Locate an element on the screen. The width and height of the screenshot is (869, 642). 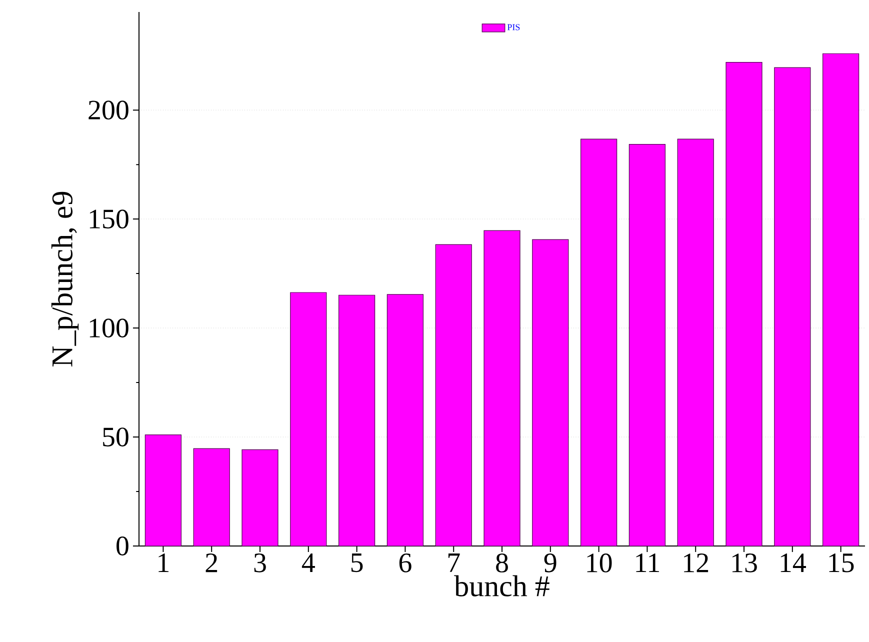
x-tick-label: 11 is located at coordinates (648, 563).